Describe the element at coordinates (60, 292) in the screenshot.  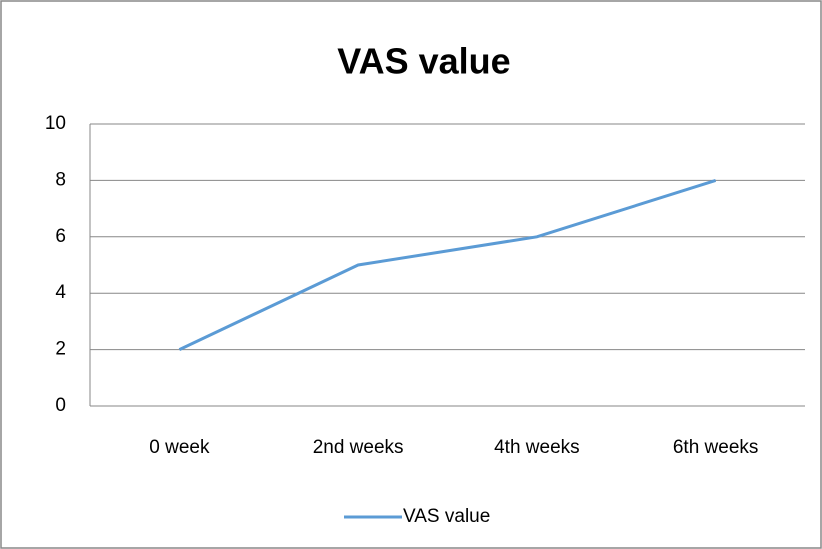
I see `y-tick-label: 4` at that location.